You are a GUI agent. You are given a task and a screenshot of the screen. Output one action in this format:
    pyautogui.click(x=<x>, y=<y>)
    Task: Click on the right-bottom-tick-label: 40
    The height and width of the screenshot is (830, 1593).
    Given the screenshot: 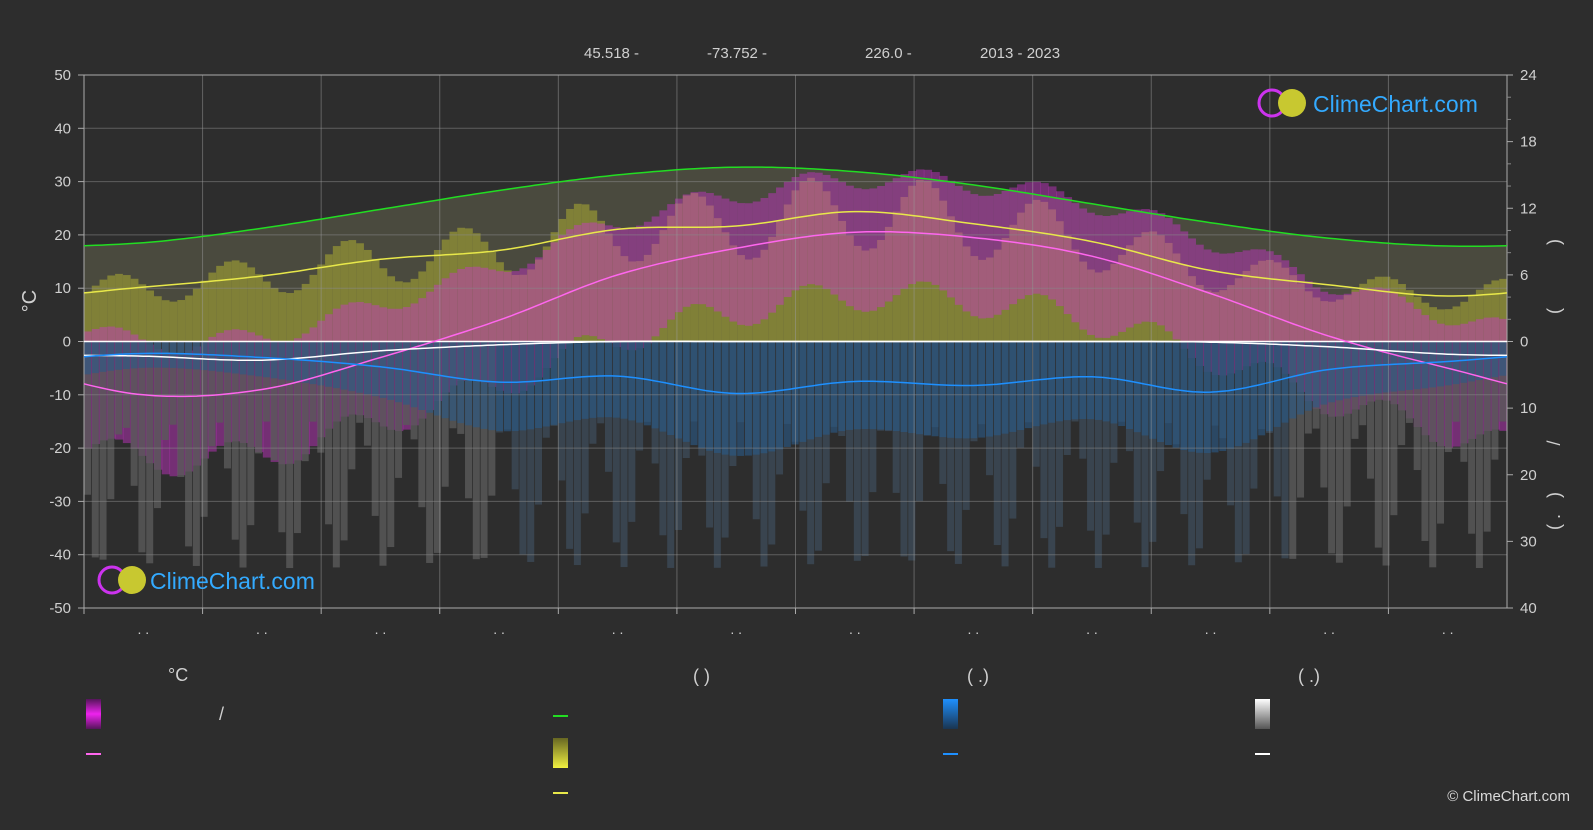 What is the action you would take?
    pyautogui.click(x=1528, y=608)
    